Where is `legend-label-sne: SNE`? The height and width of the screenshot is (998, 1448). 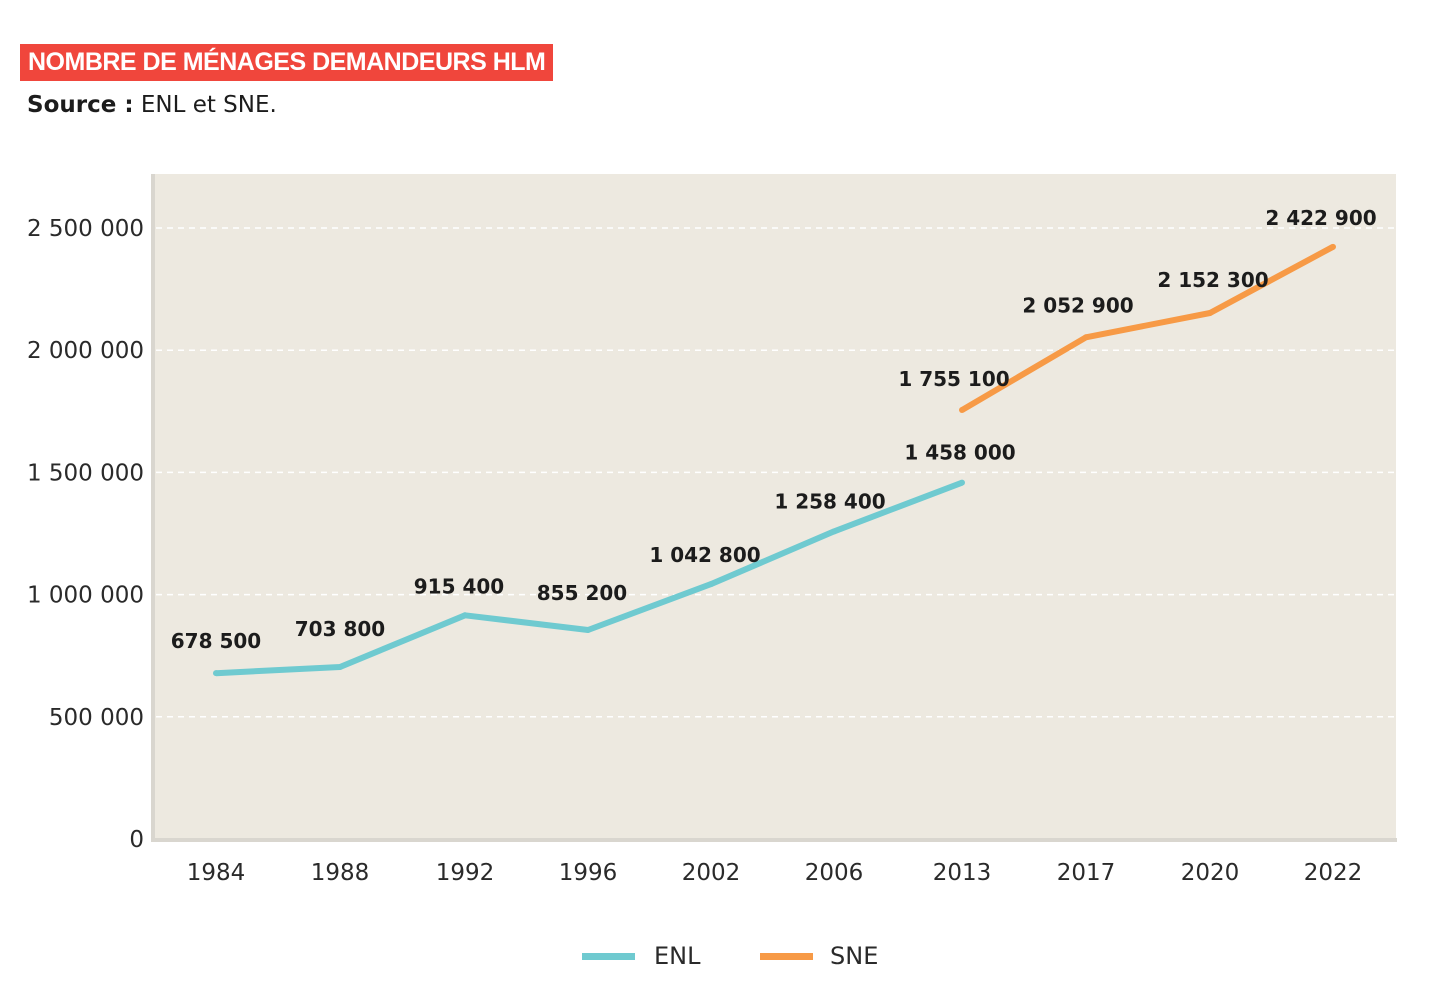
legend-label-sne: SNE is located at coordinates (854, 956).